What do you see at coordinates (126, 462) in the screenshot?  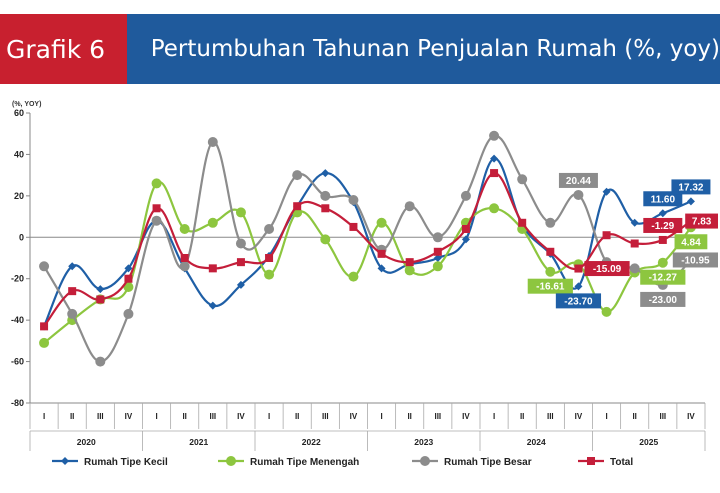 I see `legend-label-kecil: Rumah Tipe Kecil` at bounding box center [126, 462].